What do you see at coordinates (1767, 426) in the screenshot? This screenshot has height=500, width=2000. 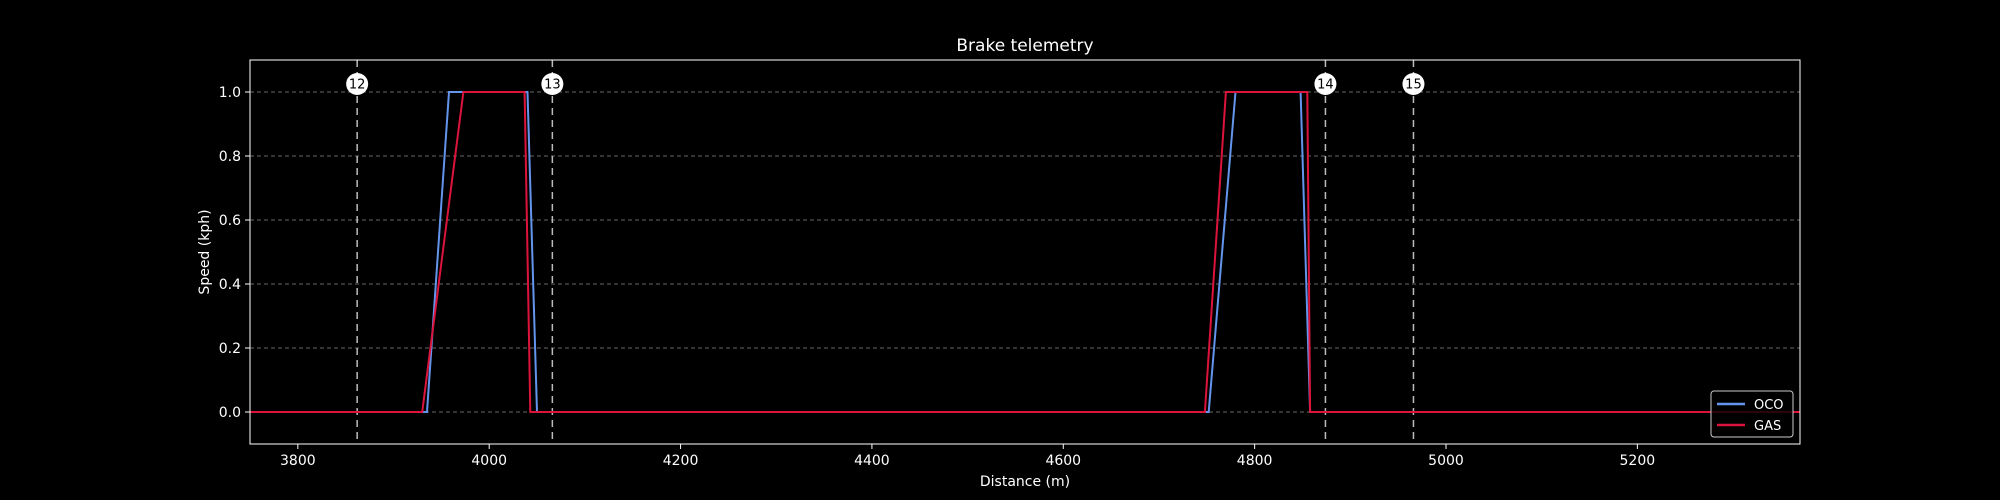 I see `legend-entry: GAS` at bounding box center [1767, 426].